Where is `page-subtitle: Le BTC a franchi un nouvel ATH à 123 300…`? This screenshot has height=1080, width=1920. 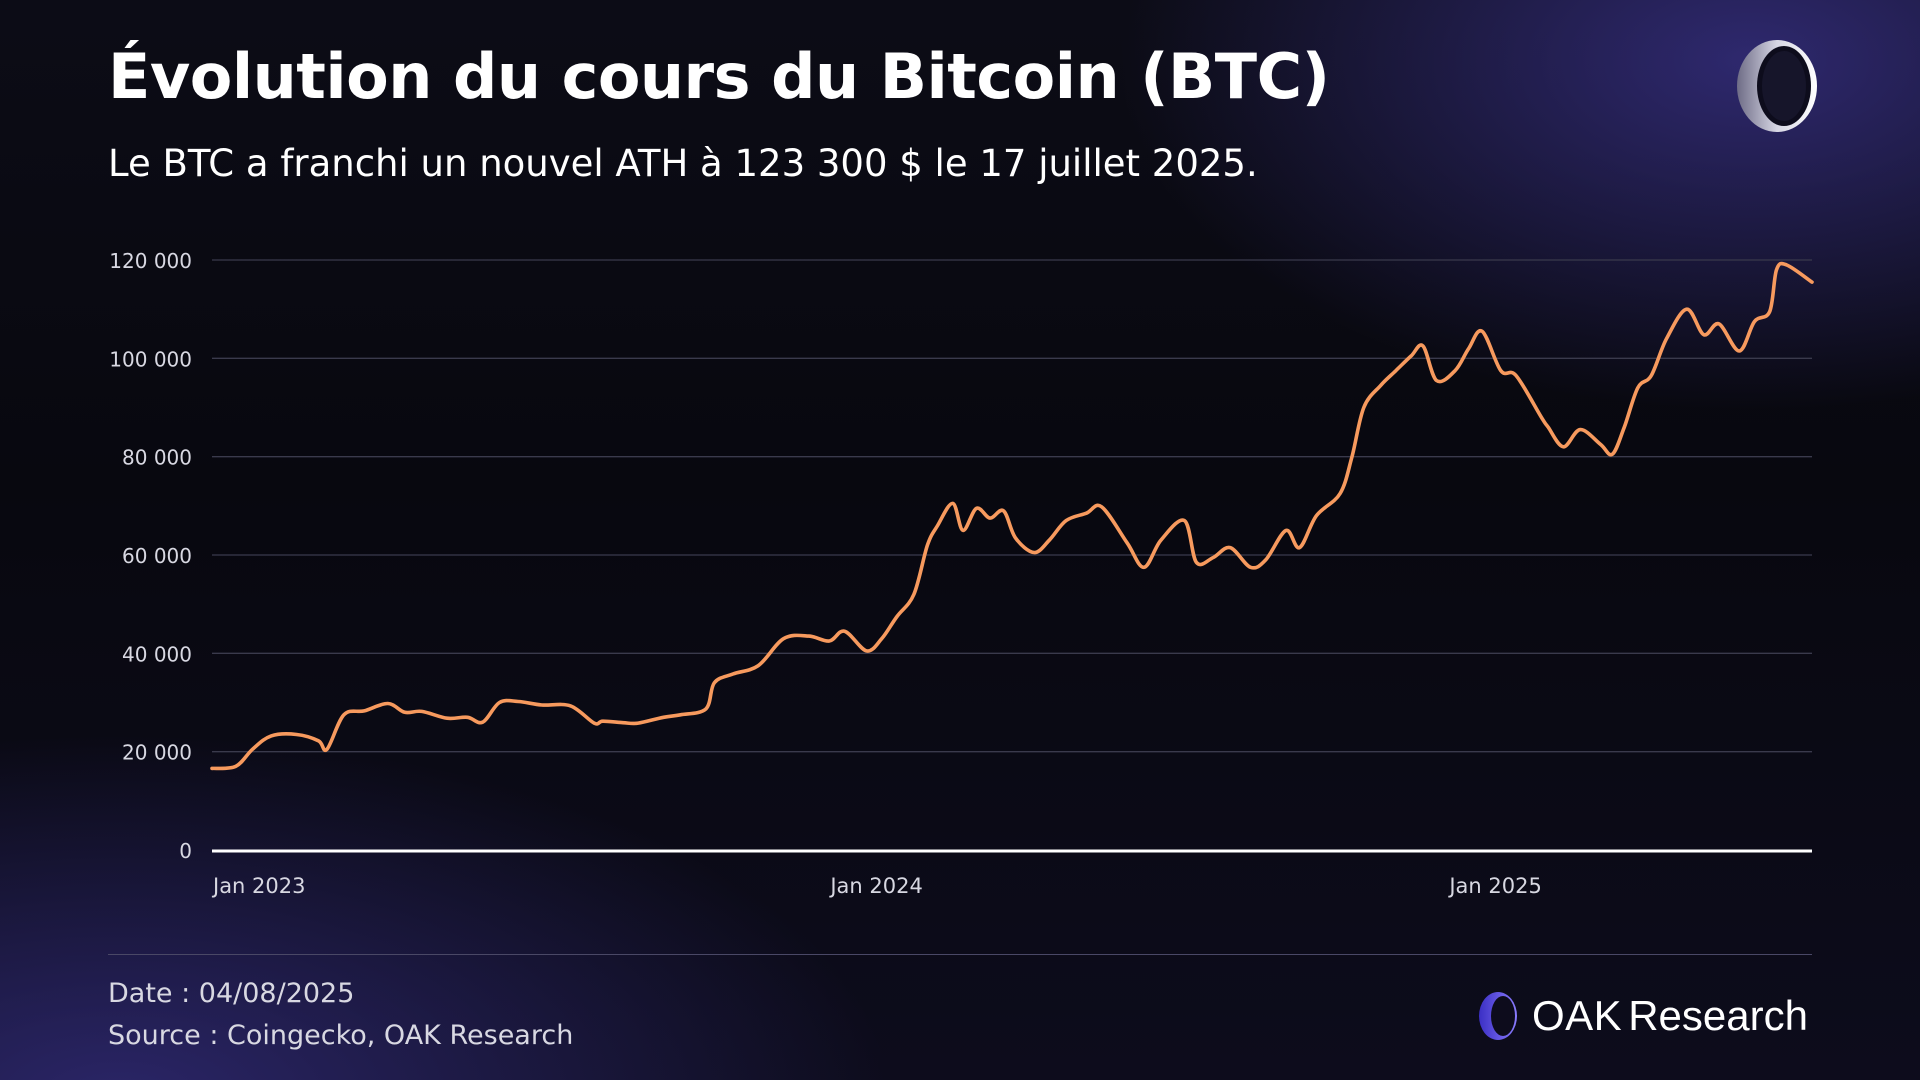
page-subtitle: Le BTC a franchi un nouvel ATH à 123 300… is located at coordinates (683, 163).